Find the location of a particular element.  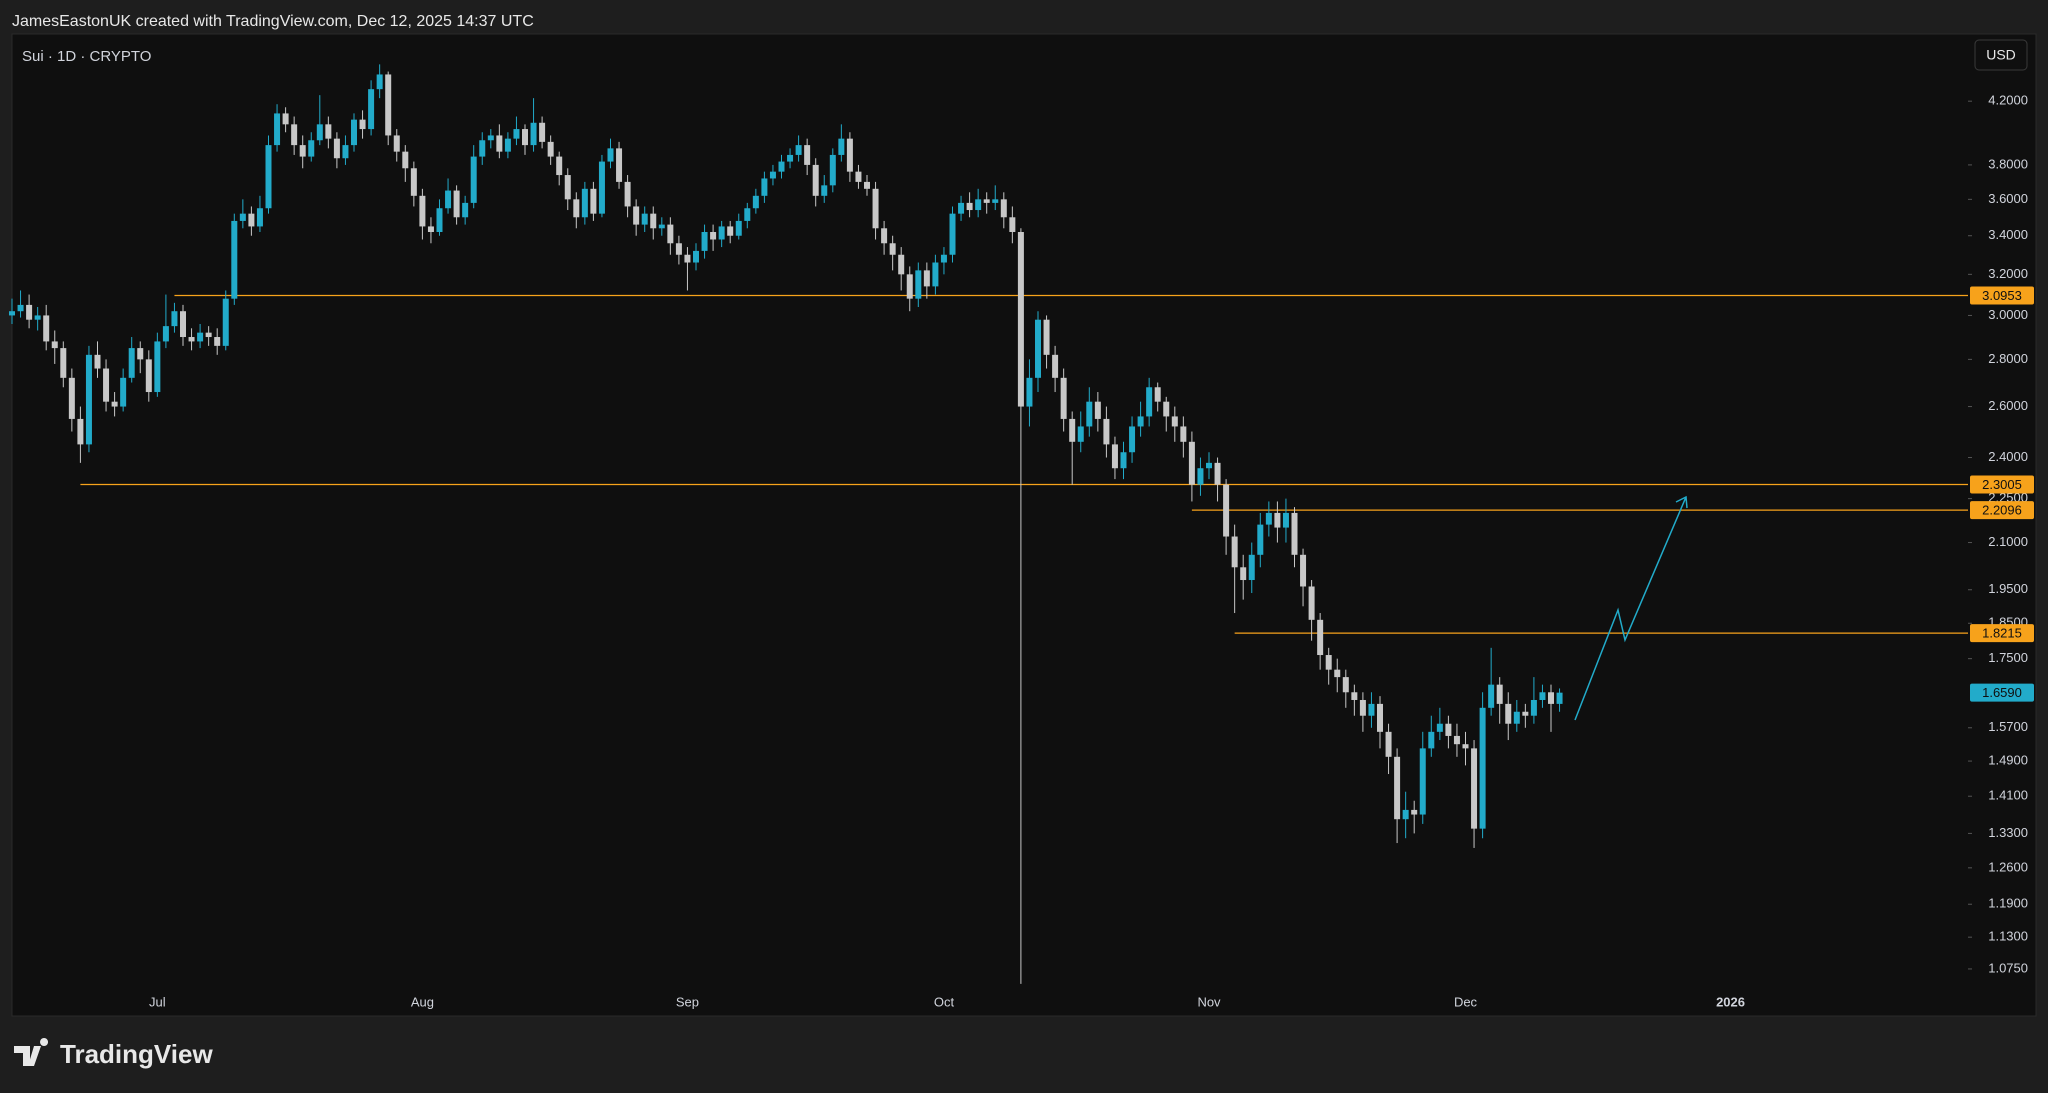

y-tick-label: 3.4000 is located at coordinates (2008, 234).